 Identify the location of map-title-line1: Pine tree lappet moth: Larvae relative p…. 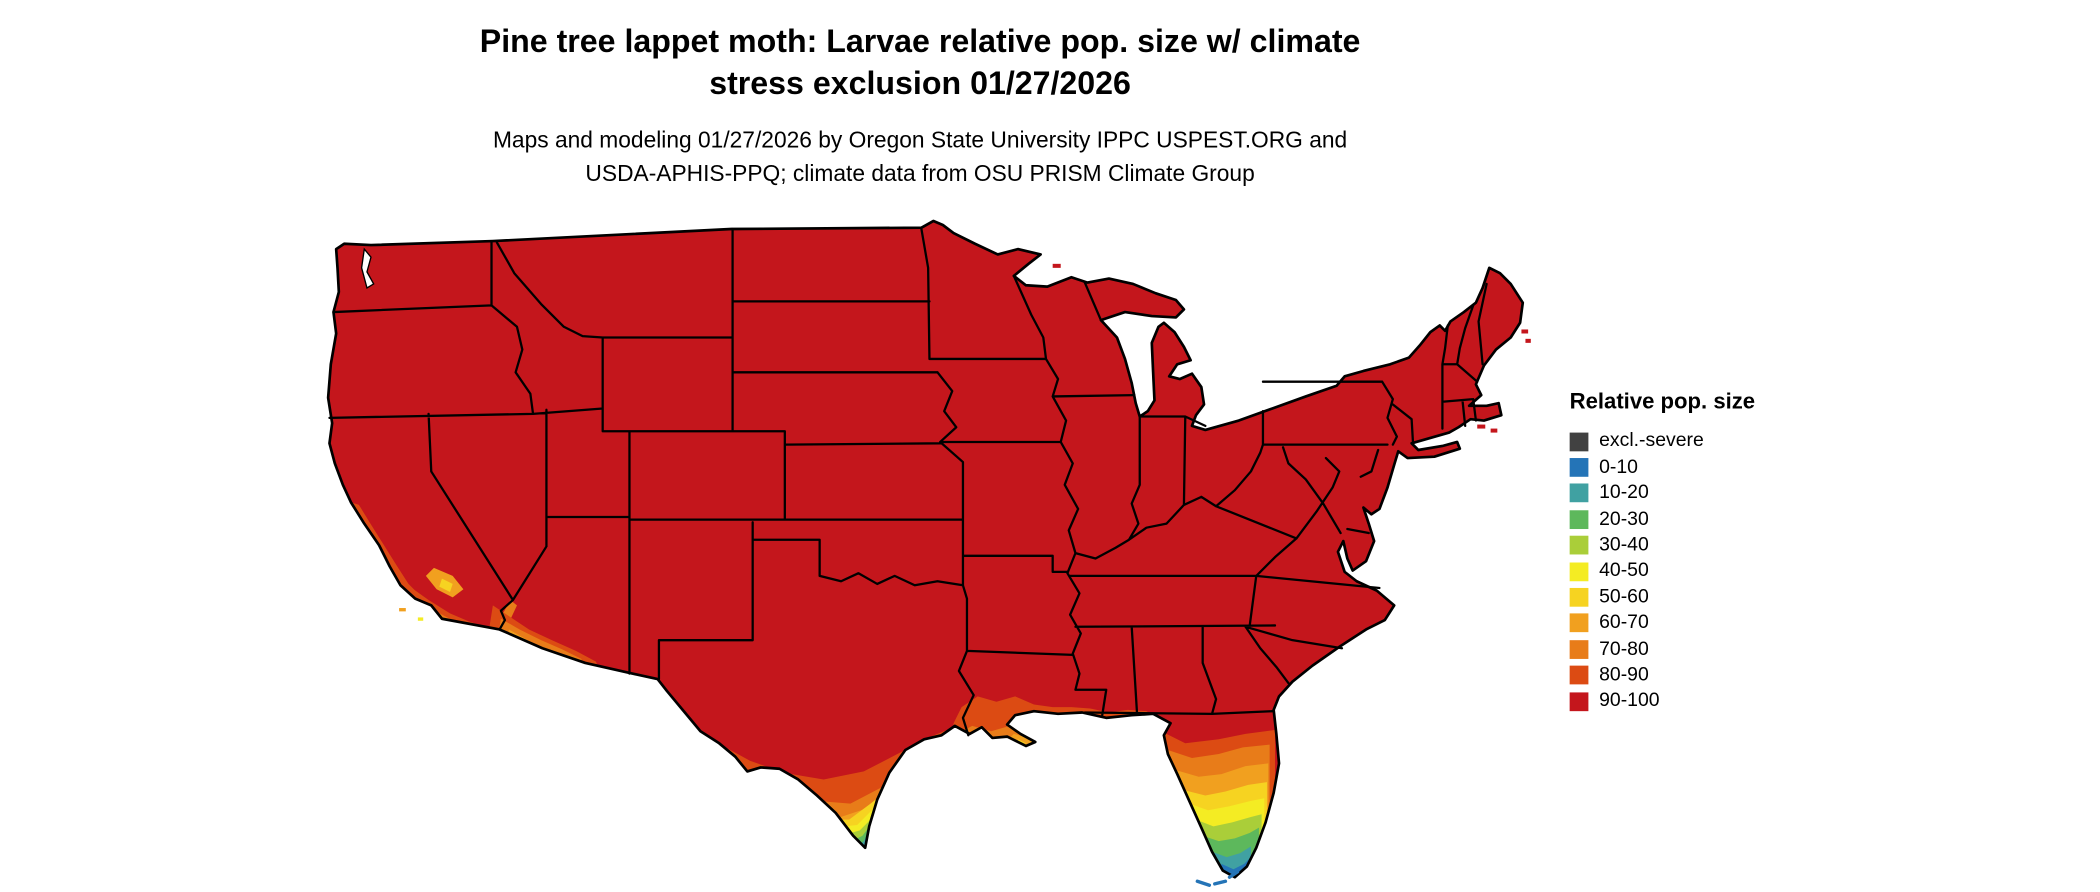
(920, 42).